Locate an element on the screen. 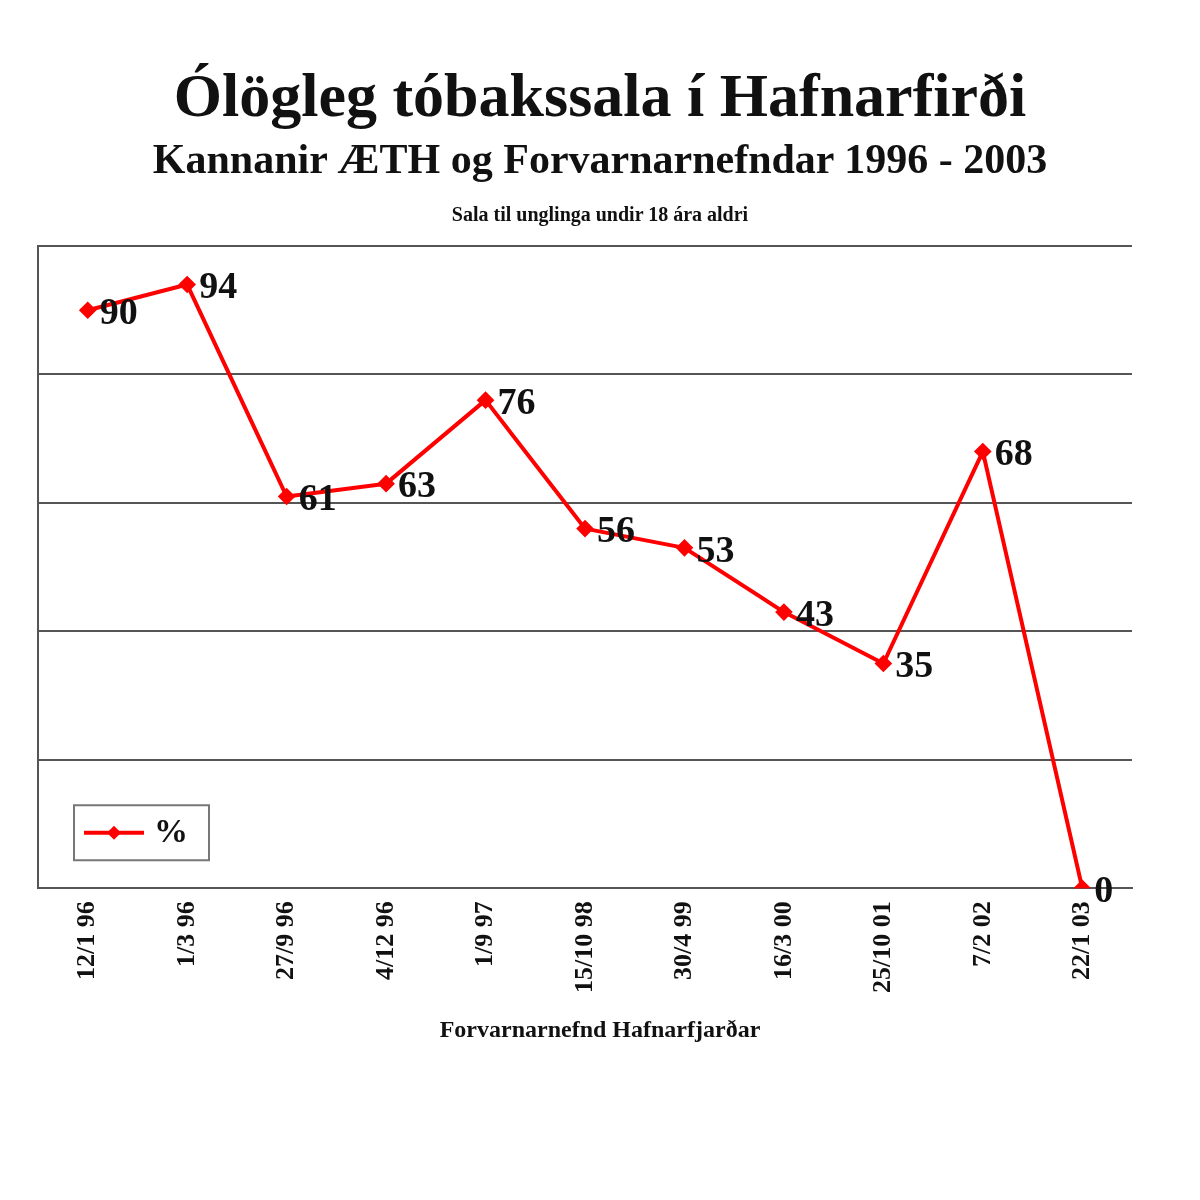  data-label: 90 is located at coordinates (118, 311).